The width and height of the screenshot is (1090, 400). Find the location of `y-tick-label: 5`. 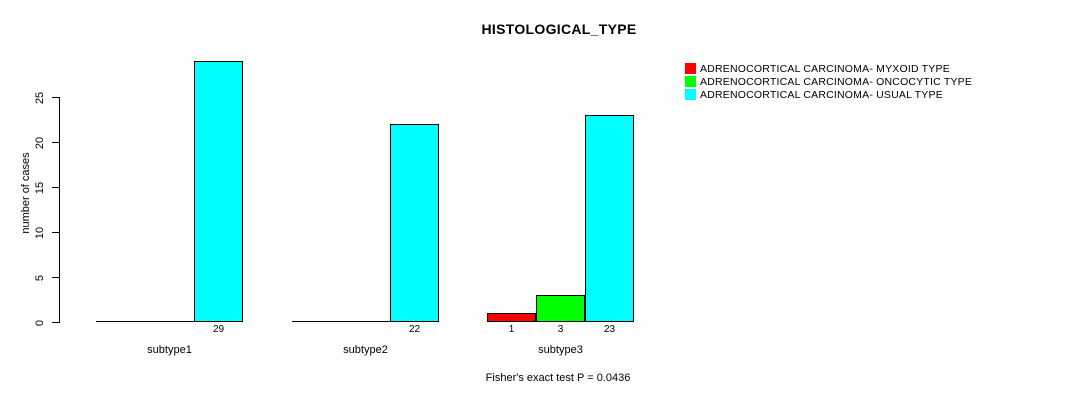

y-tick-label: 5 is located at coordinates (40, 277).